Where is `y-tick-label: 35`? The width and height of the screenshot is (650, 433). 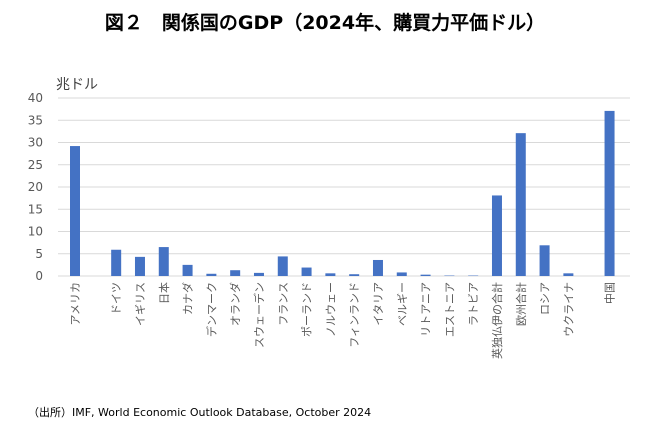 y-tick-label: 35 is located at coordinates (35, 120).